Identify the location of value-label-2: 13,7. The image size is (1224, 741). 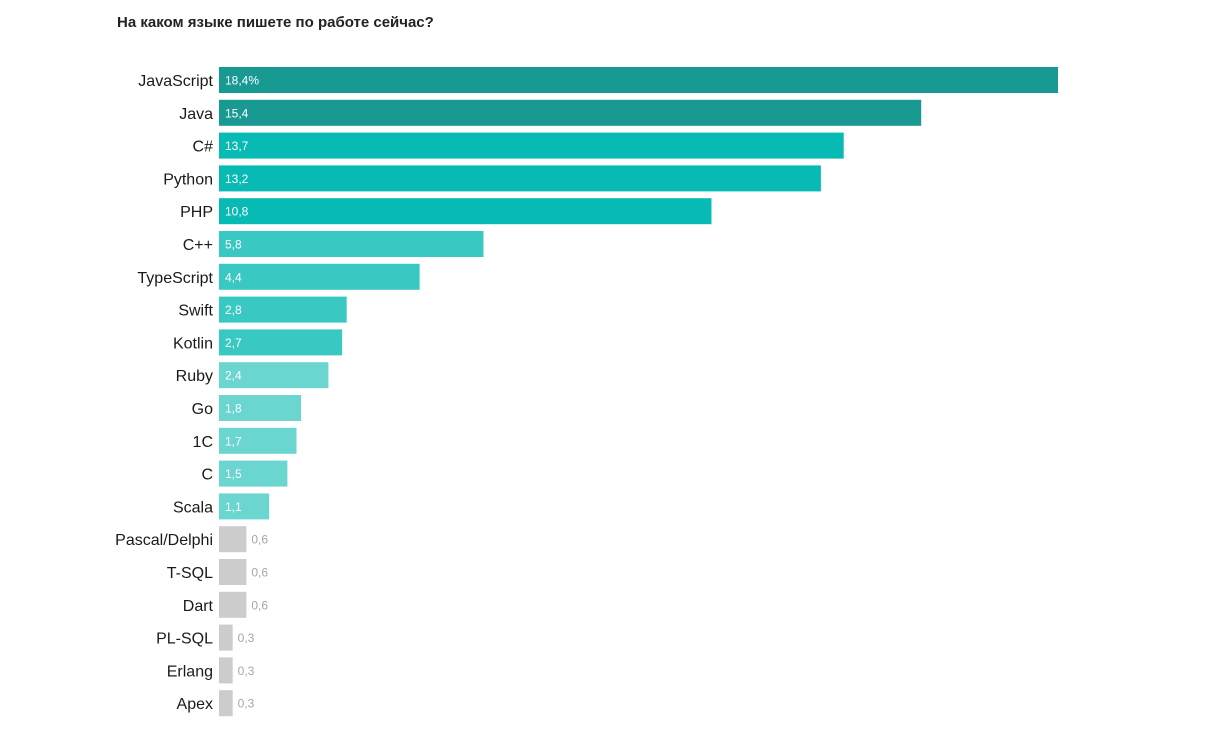
(237, 146).